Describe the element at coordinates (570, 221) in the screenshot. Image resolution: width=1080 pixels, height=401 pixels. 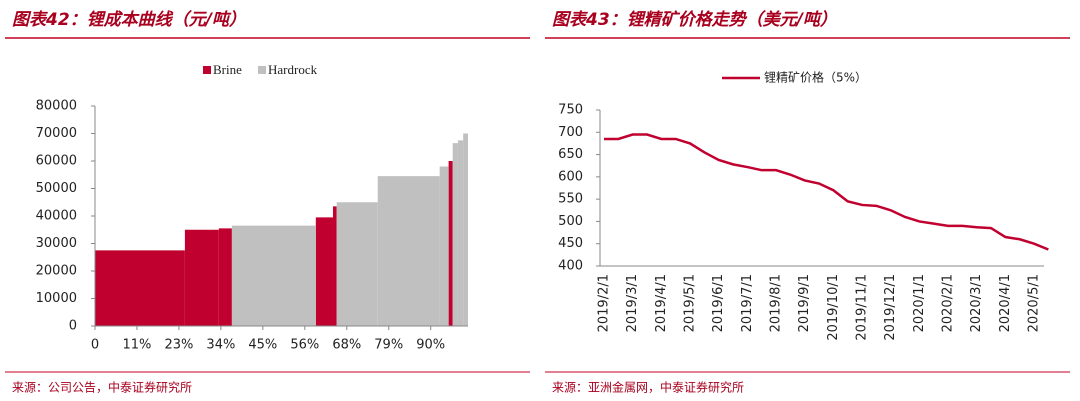
I see `y-tick-label: 500` at that location.